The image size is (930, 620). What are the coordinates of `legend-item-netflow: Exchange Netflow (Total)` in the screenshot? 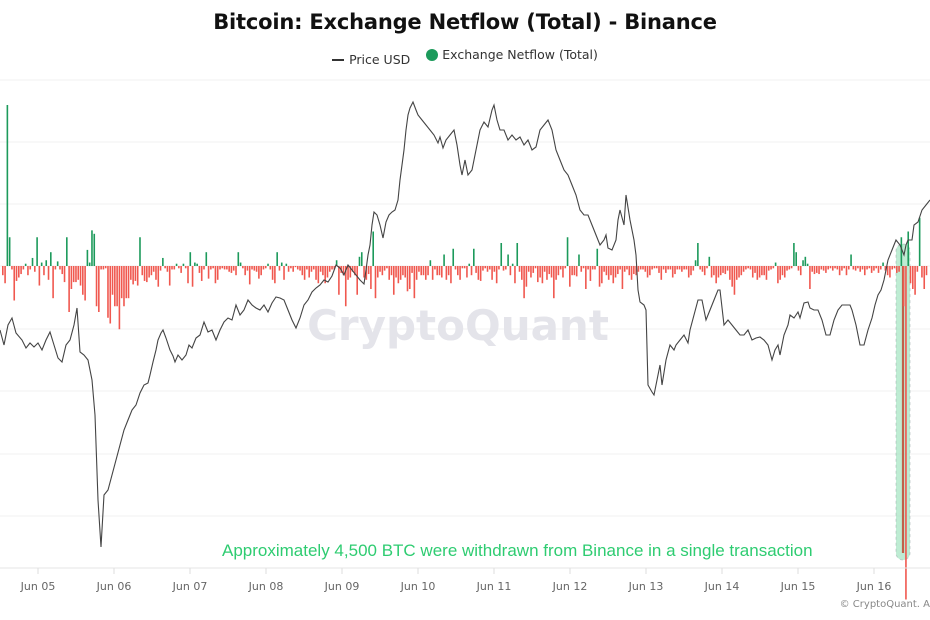 It's located at (512, 54).